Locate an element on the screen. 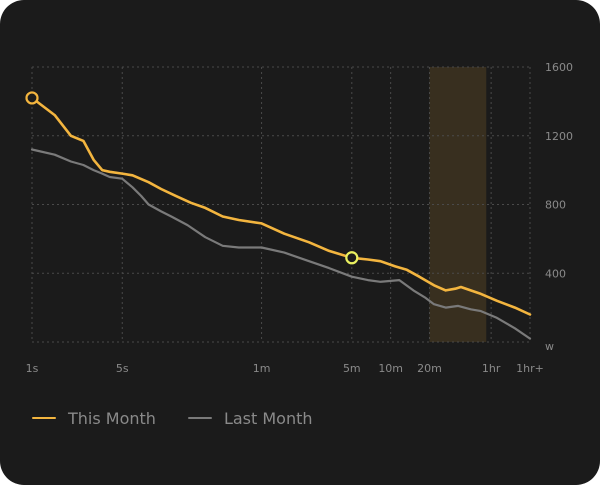 The width and height of the screenshot is (600, 485). x-tick-label-5: 20m is located at coordinates (429, 368).